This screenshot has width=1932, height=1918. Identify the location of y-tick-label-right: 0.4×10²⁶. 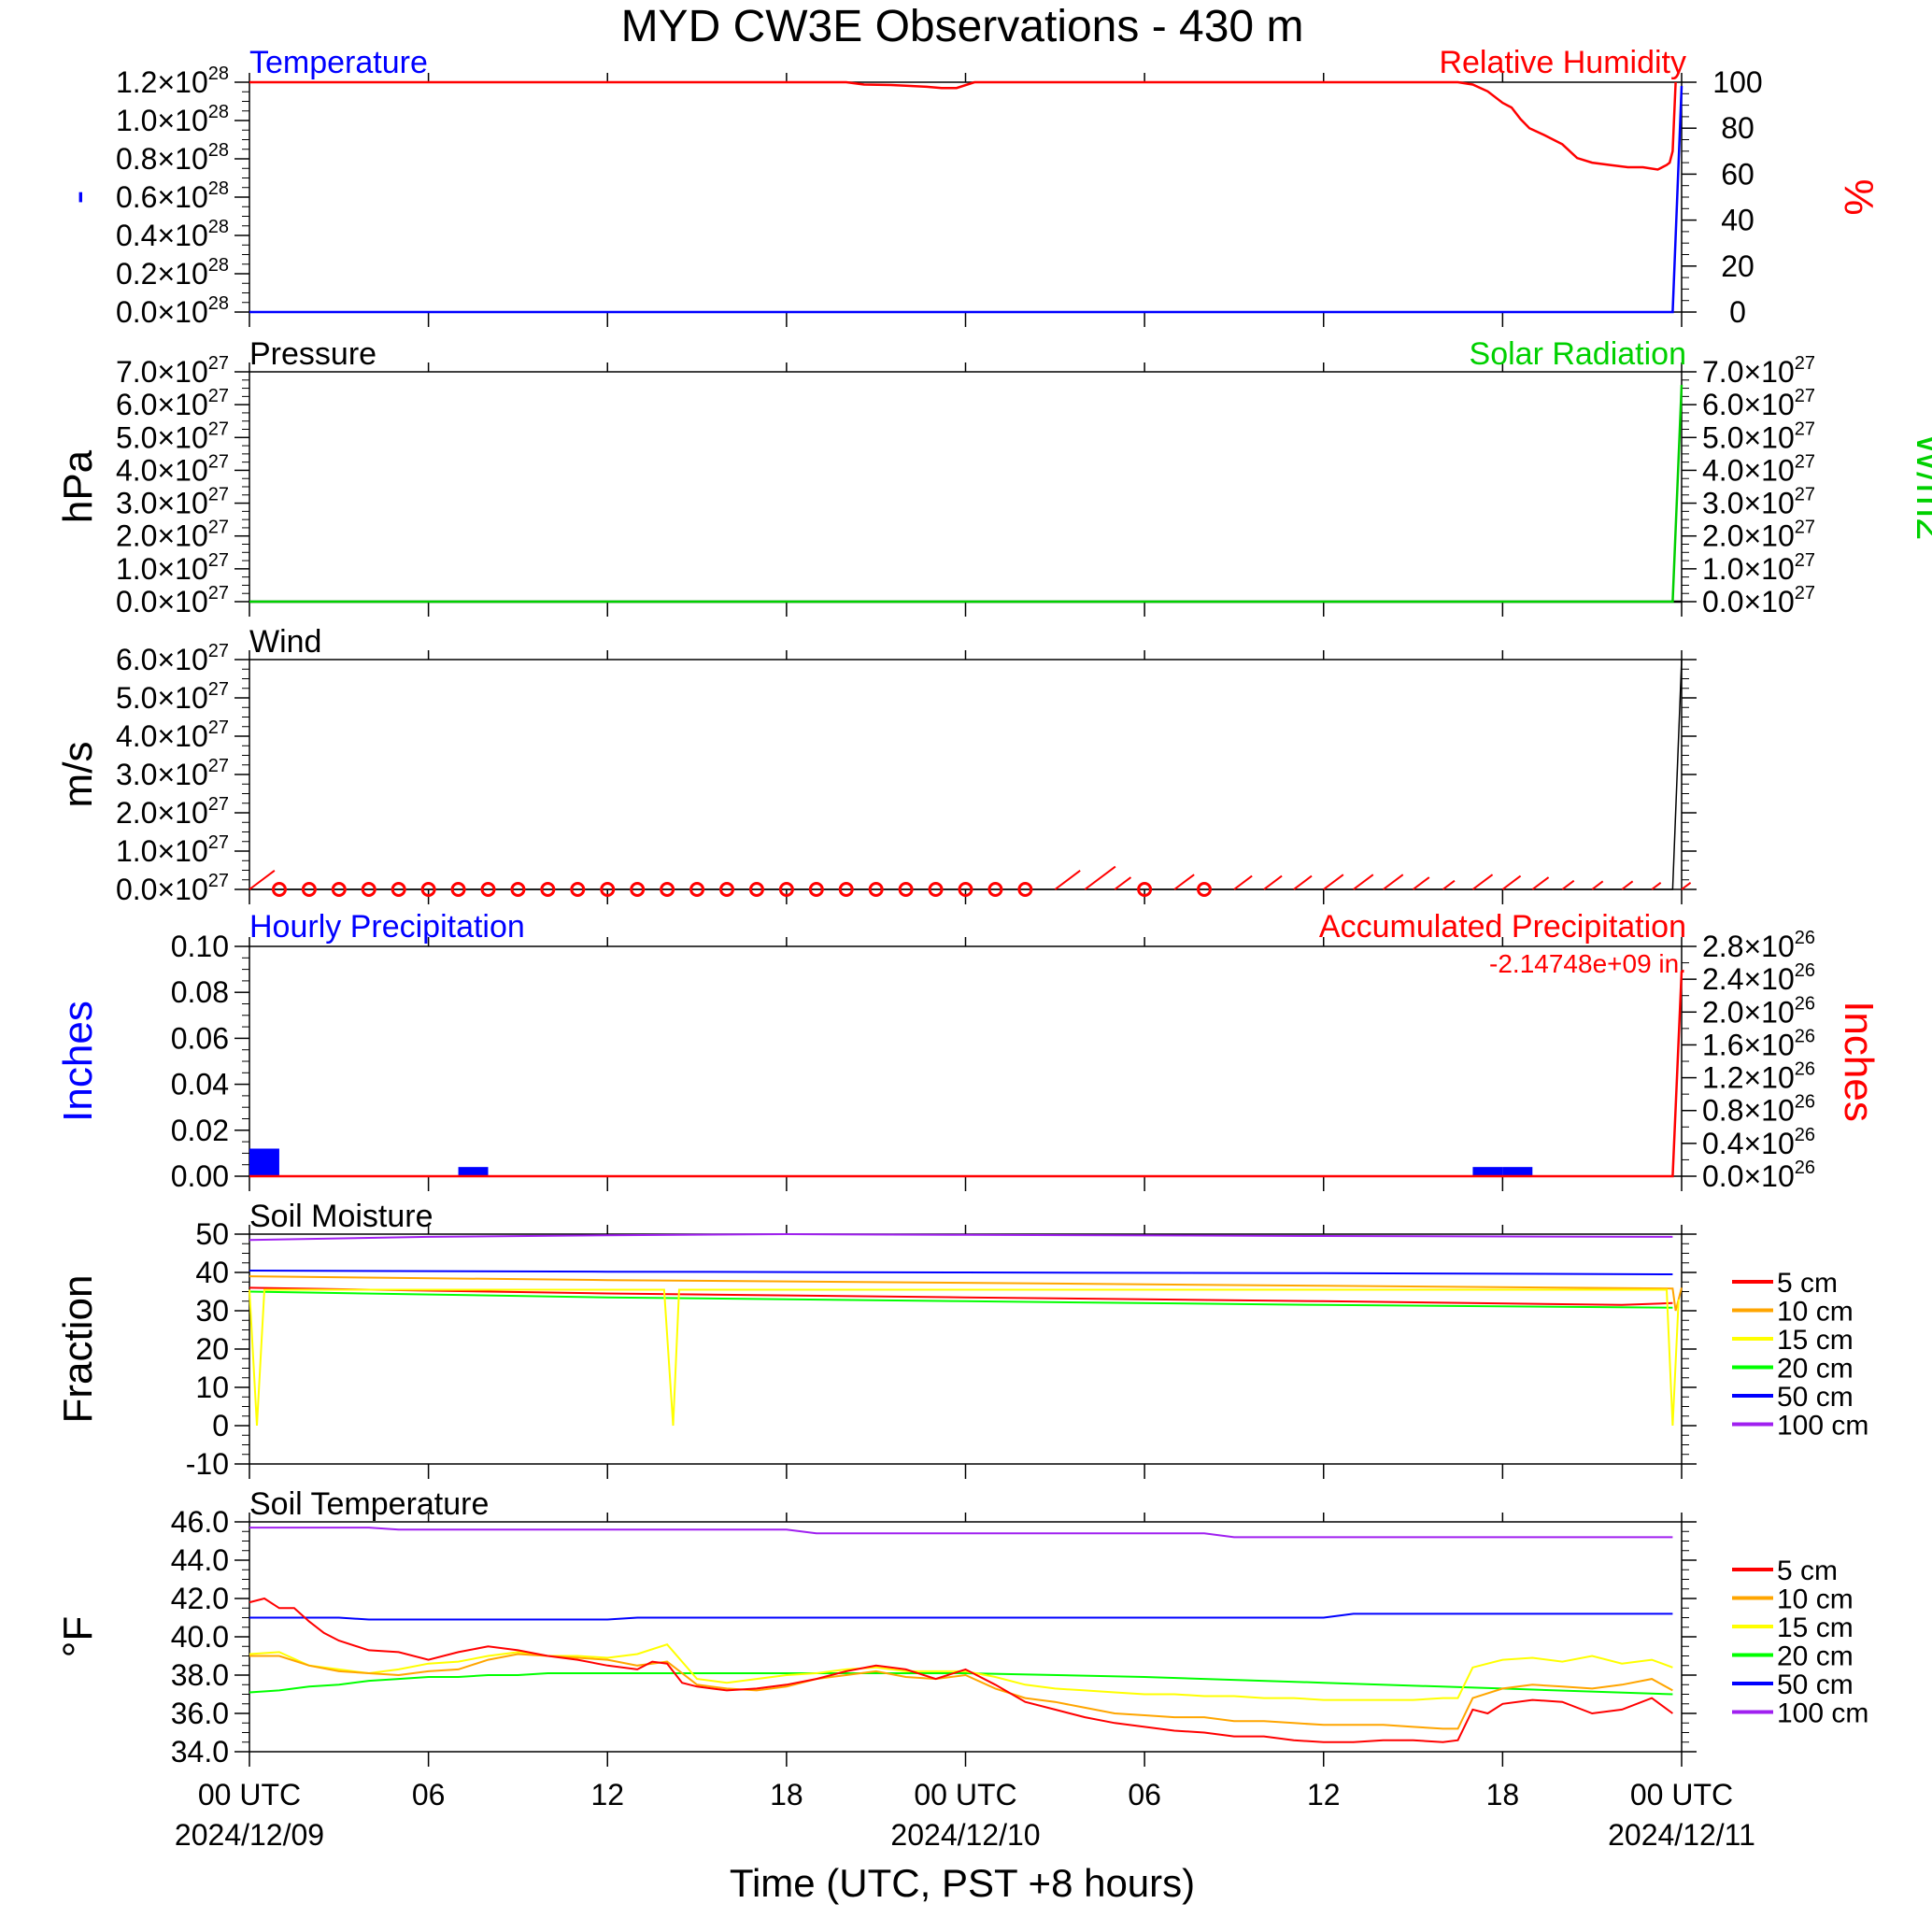
(1758, 1143).